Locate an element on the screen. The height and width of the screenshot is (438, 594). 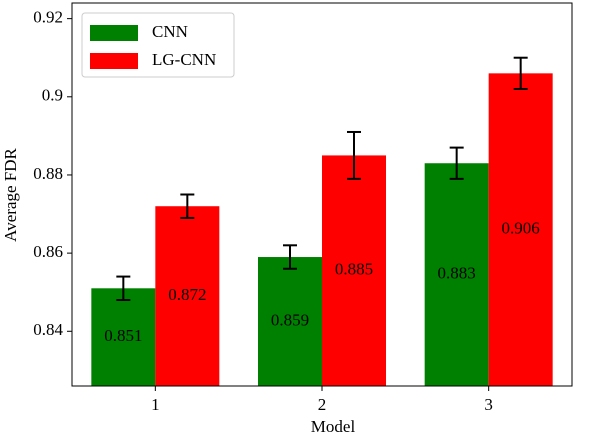
x-axis-label: Model is located at coordinates (333, 426).